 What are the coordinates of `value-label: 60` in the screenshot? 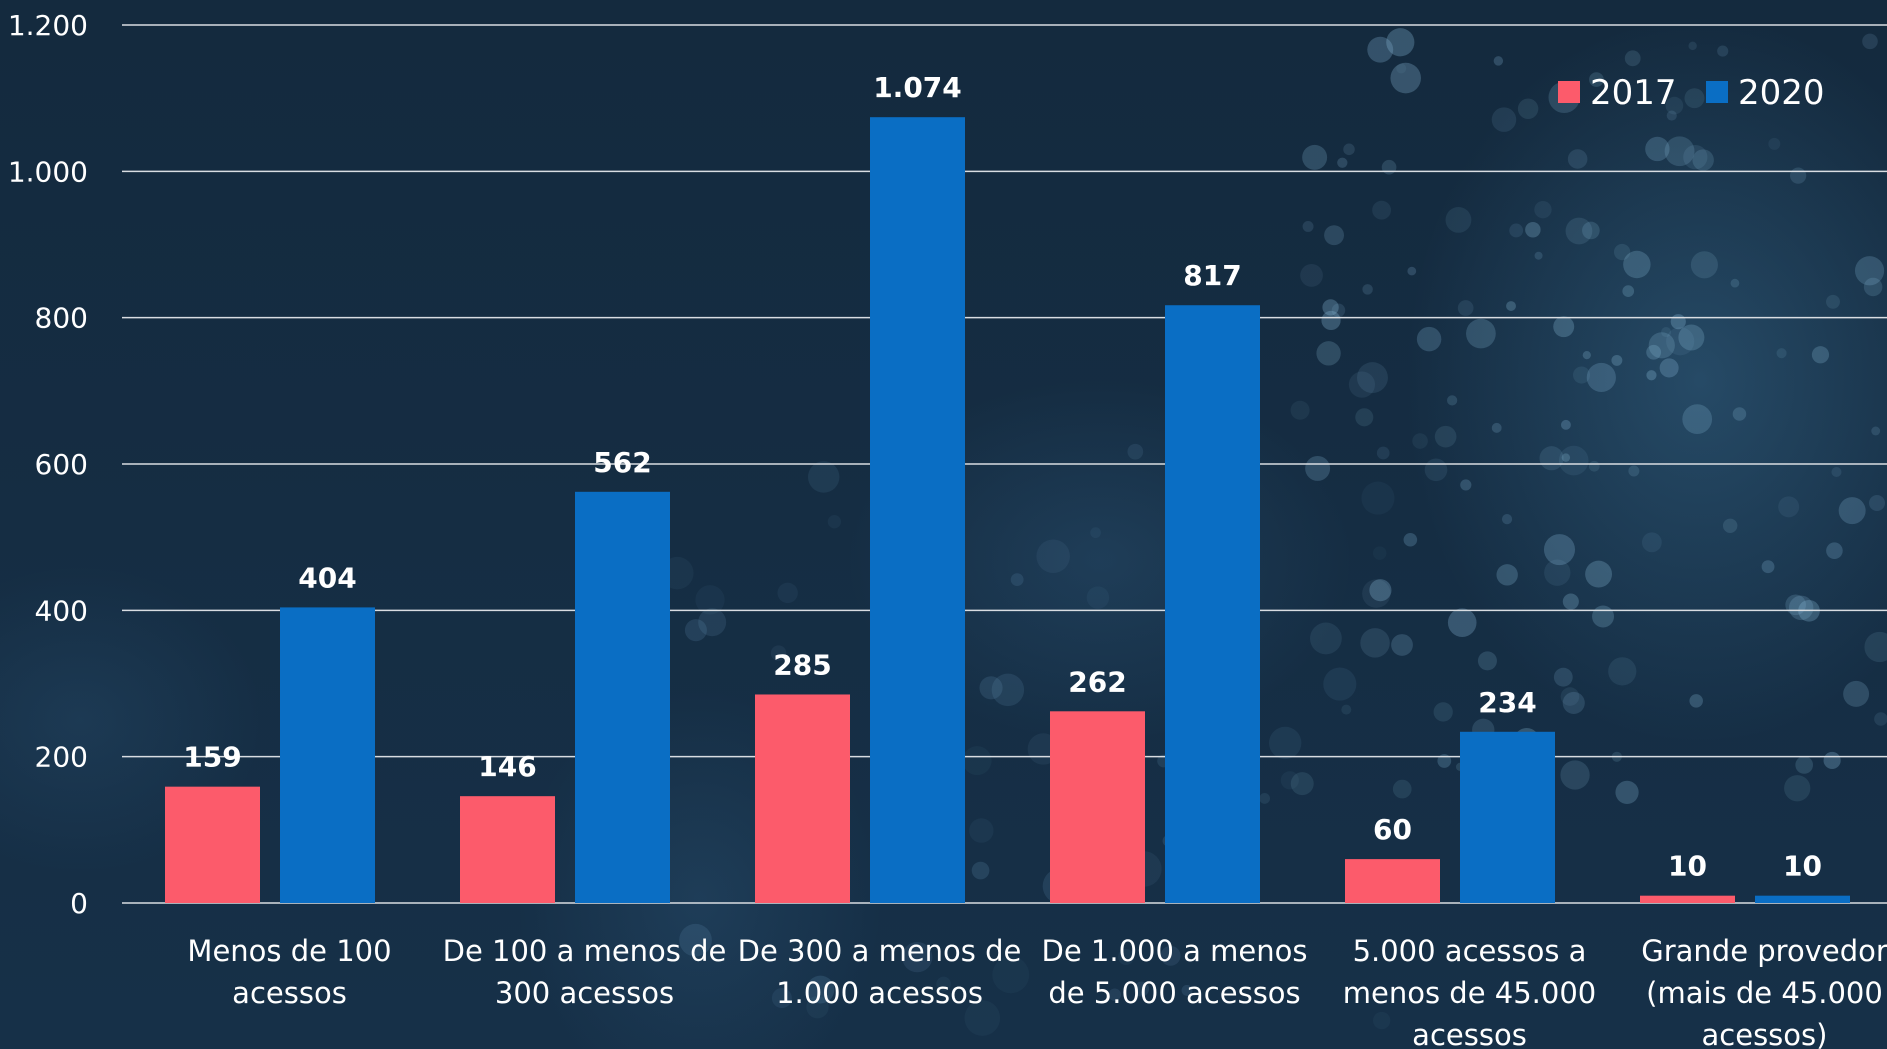 It's located at (1392, 829).